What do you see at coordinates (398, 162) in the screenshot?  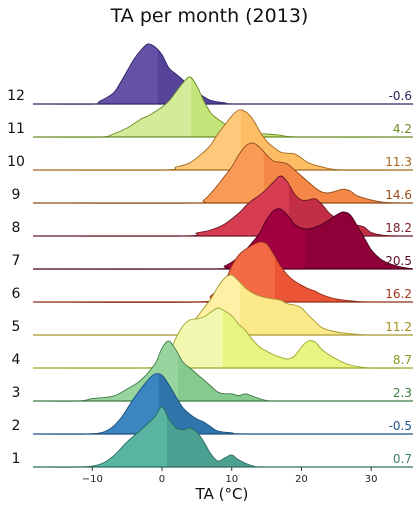 I see `mean-label-10: 11.3` at bounding box center [398, 162].